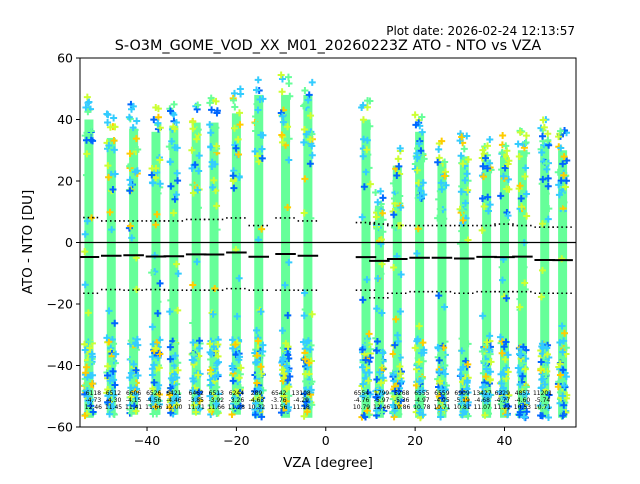 This screenshot has height=484, width=640. What do you see at coordinates (93, 407) in the screenshot?
I see `column-stat-sd: 12.46` at bounding box center [93, 407].